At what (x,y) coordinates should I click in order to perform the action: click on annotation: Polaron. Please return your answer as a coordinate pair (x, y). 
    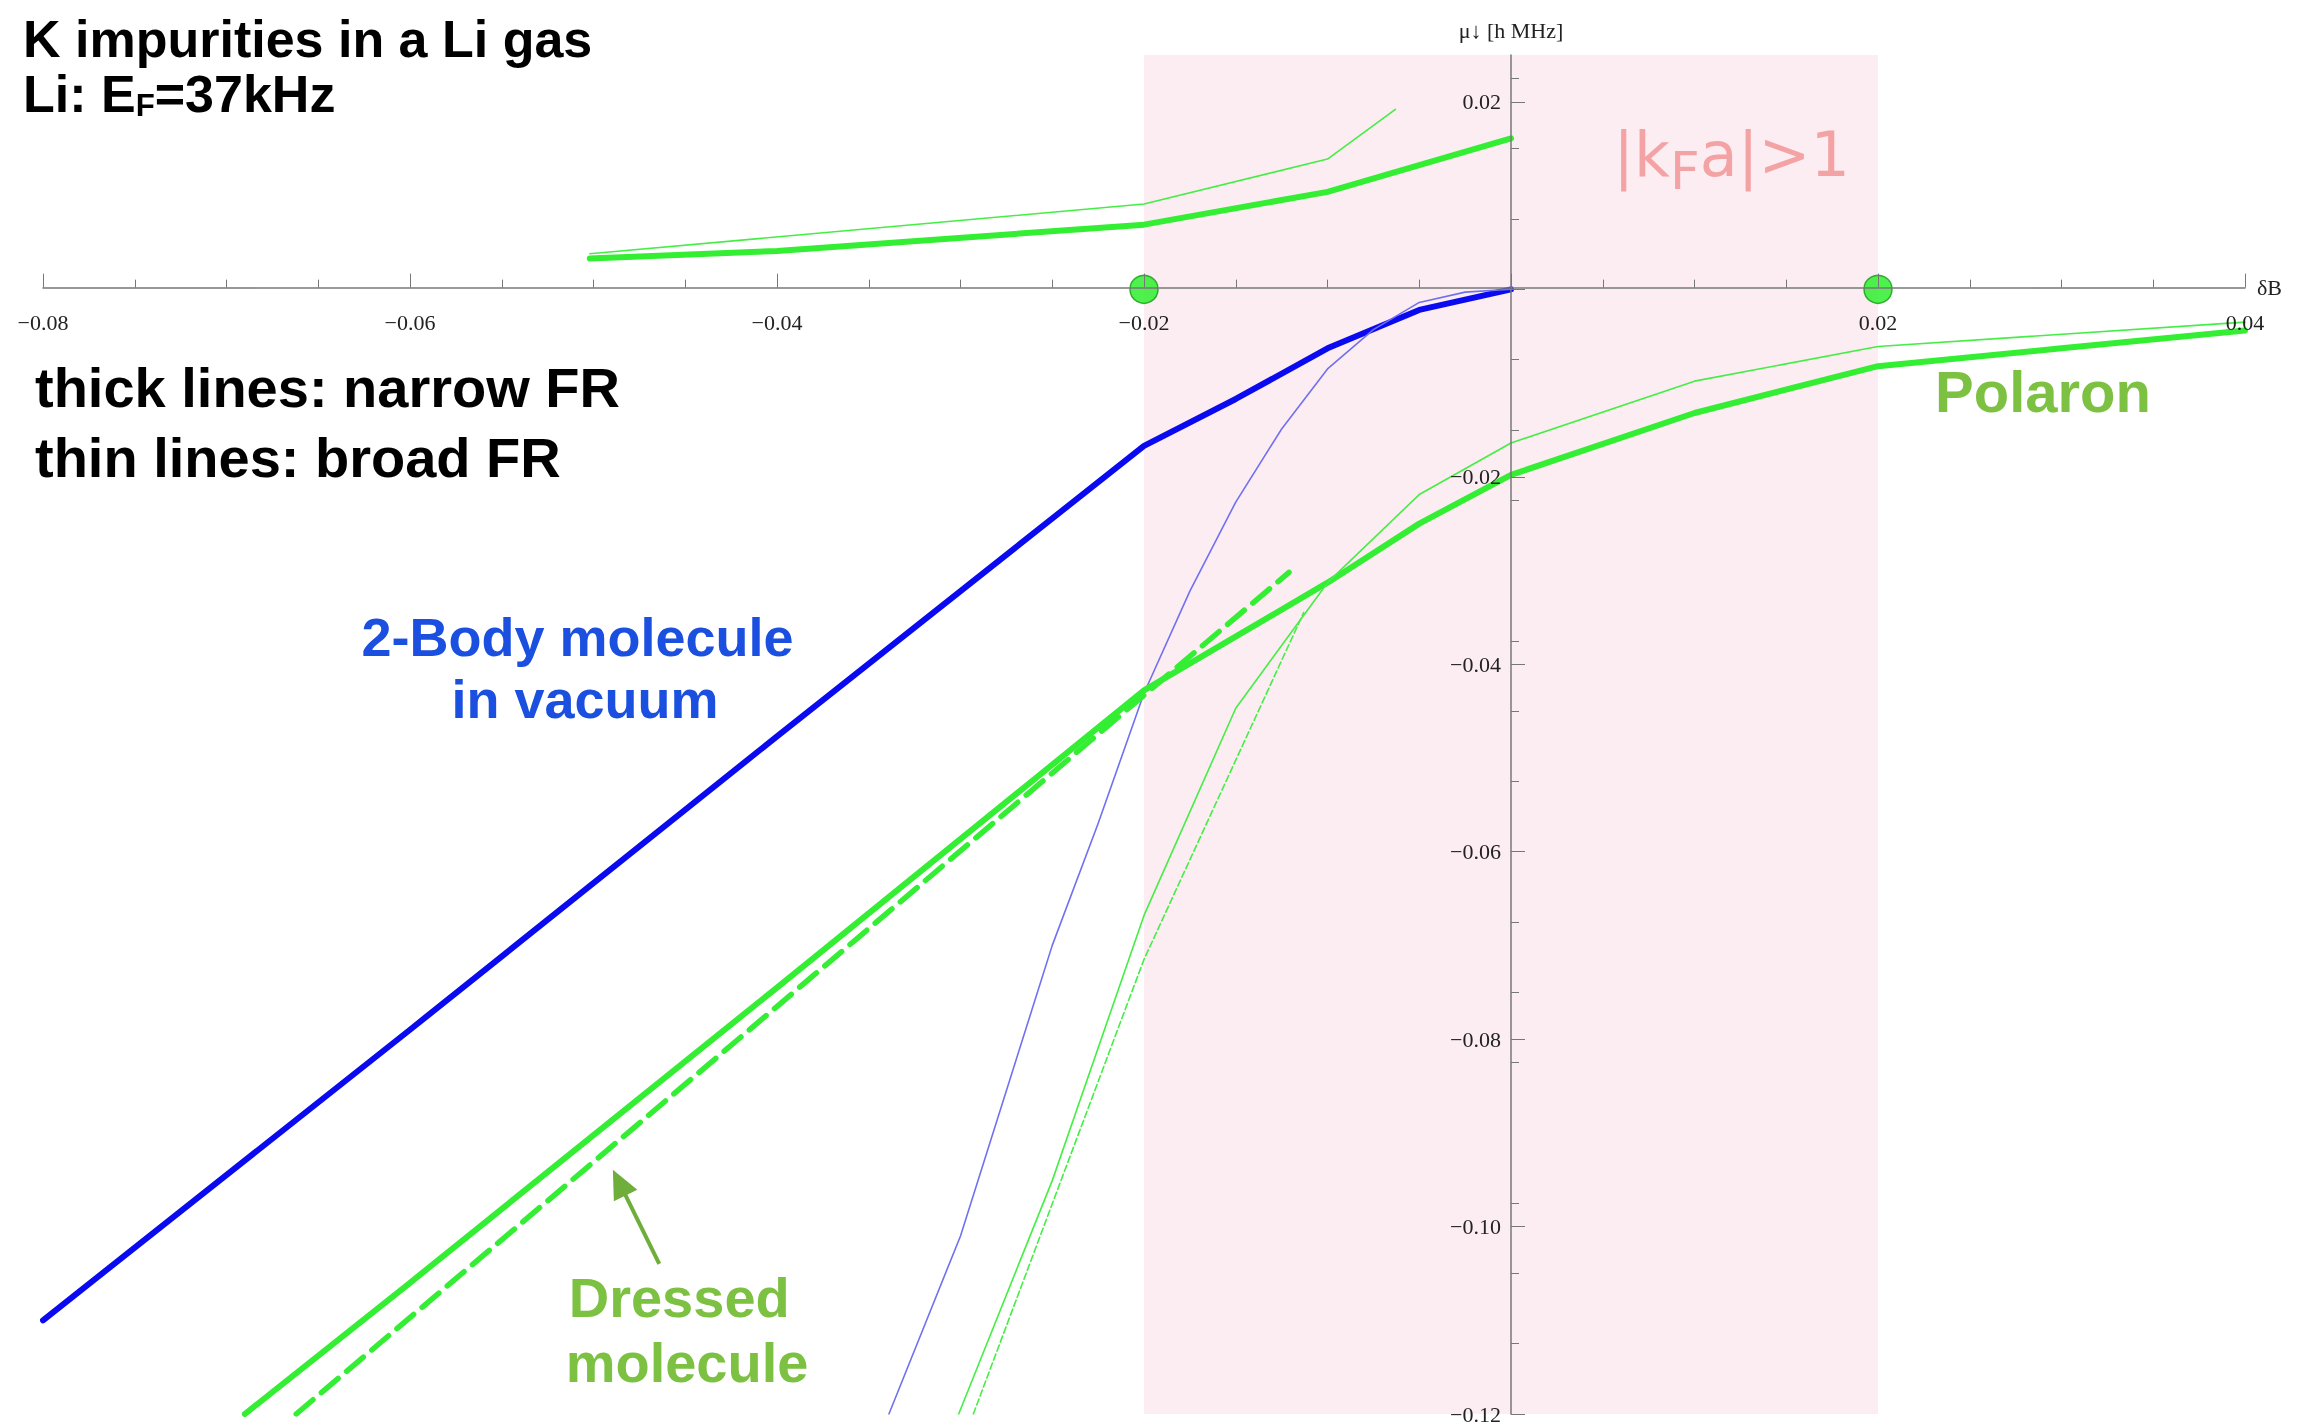
    Looking at the image, I should click on (2043, 391).